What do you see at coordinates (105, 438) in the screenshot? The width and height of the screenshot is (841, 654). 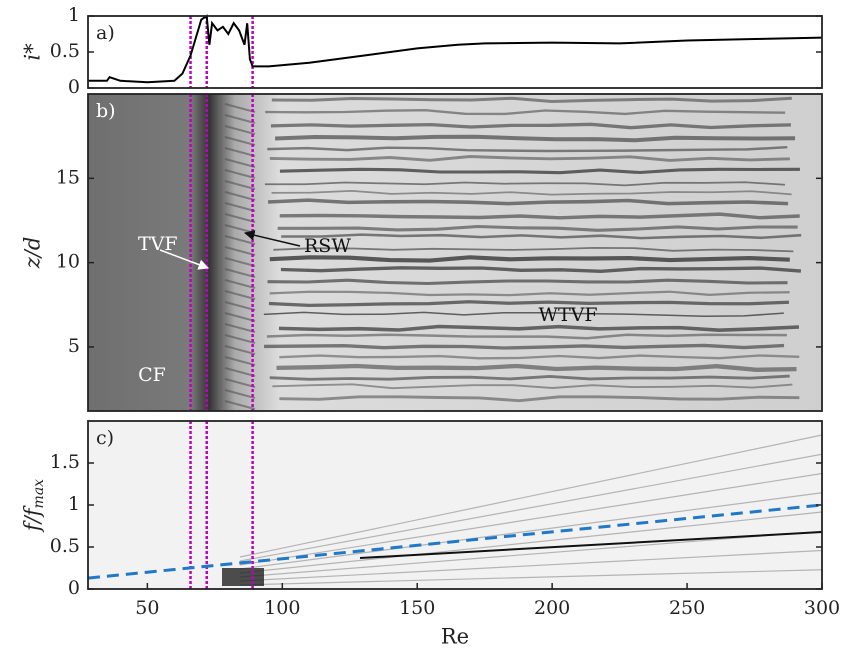 I see `panel-label: c)` at bounding box center [105, 438].